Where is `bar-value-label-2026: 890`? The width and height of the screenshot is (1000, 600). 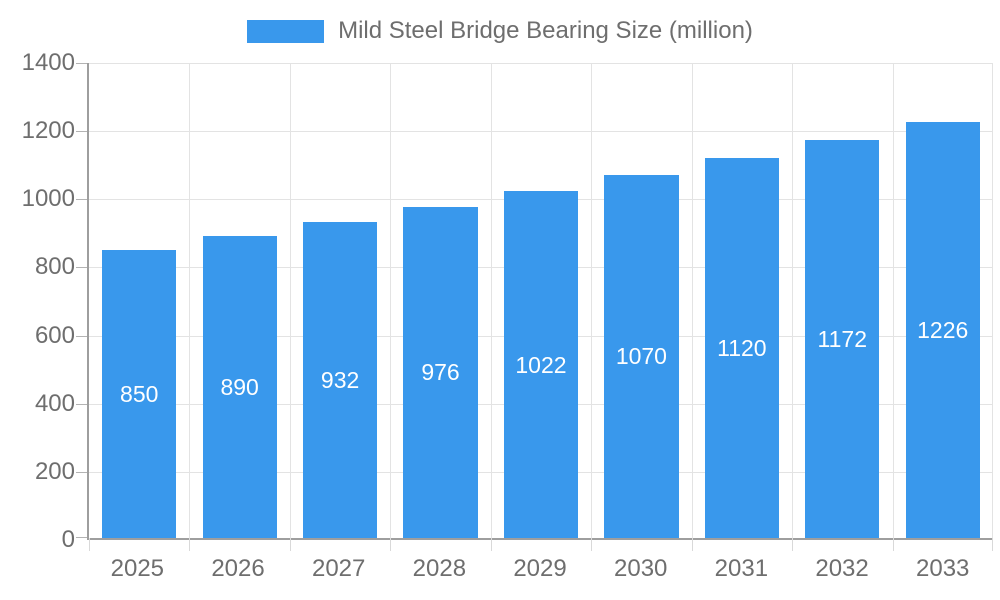
bar-value-label-2026: 890 is located at coordinates (239, 387).